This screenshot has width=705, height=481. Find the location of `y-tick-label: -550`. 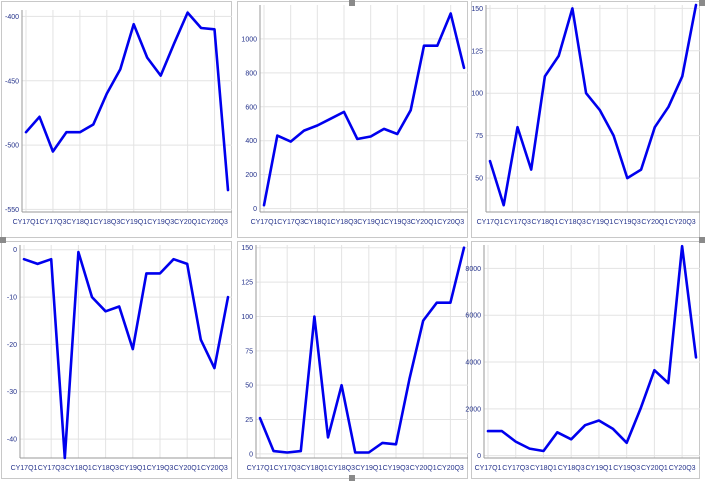

y-tick-label: -550 is located at coordinates (12, 210).